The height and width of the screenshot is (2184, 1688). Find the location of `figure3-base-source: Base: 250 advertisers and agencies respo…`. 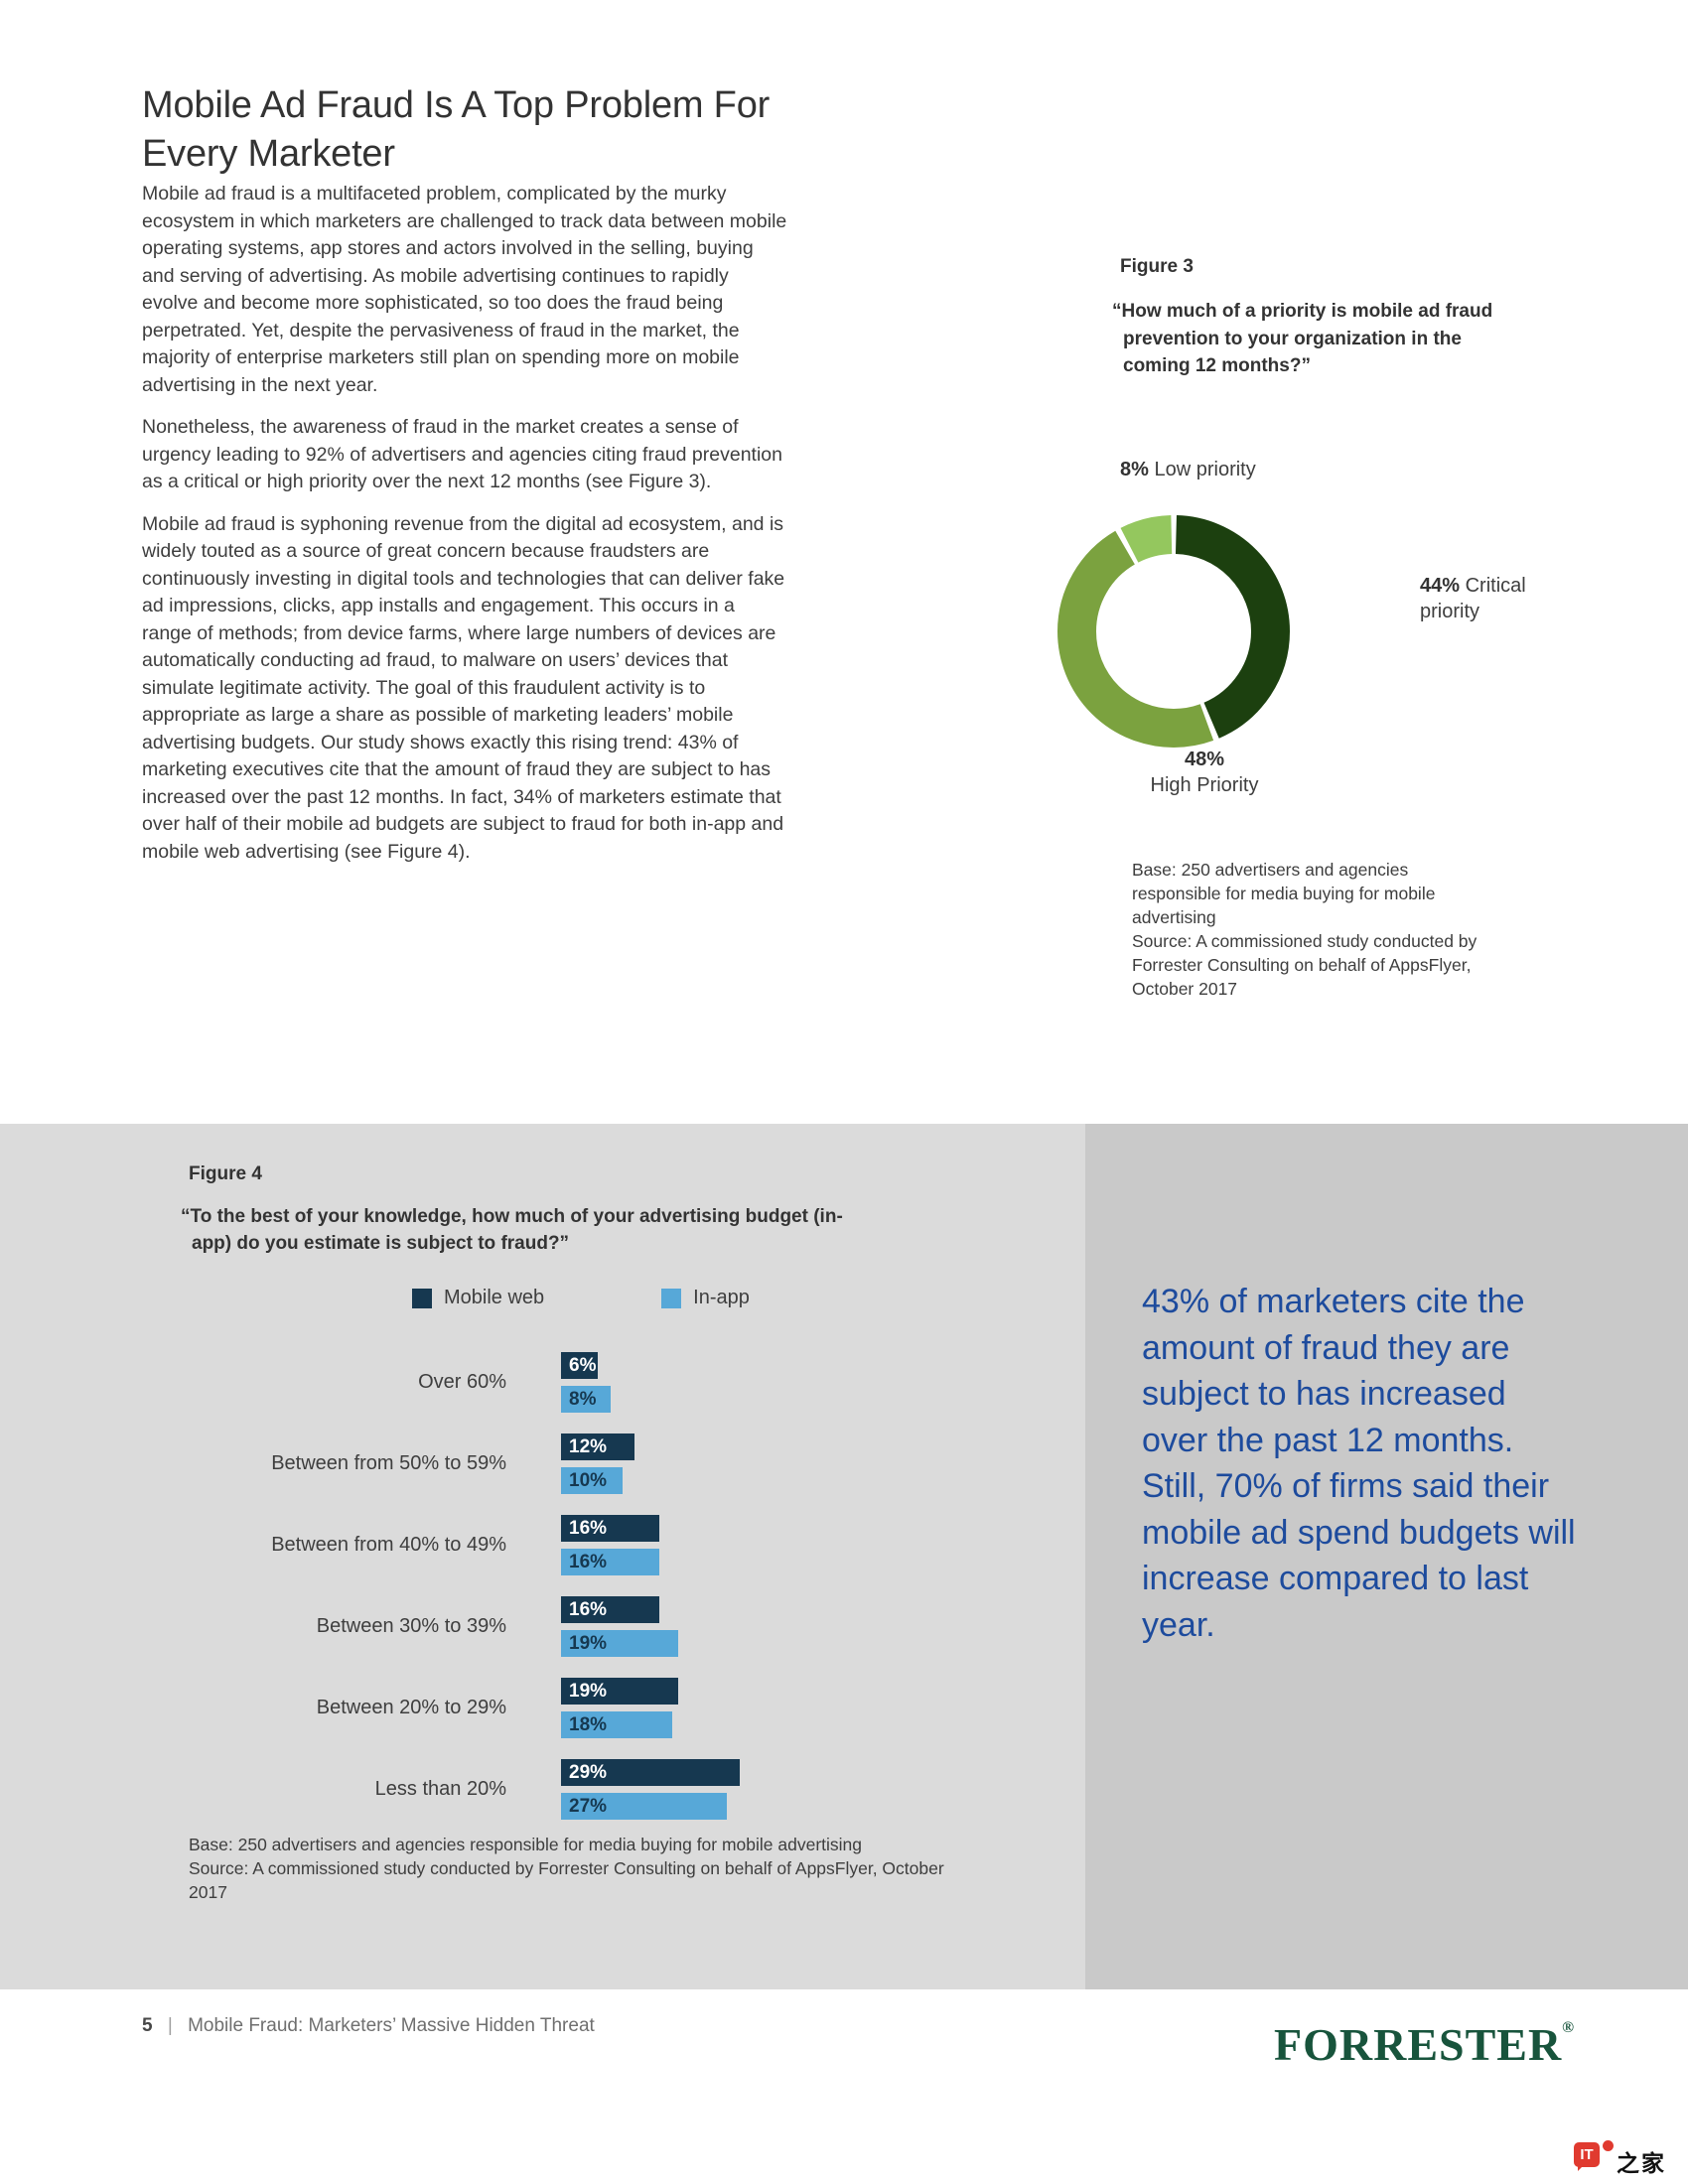

figure3-base-source: Base: 250 advertisers and agencies respo… is located at coordinates (1313, 929).